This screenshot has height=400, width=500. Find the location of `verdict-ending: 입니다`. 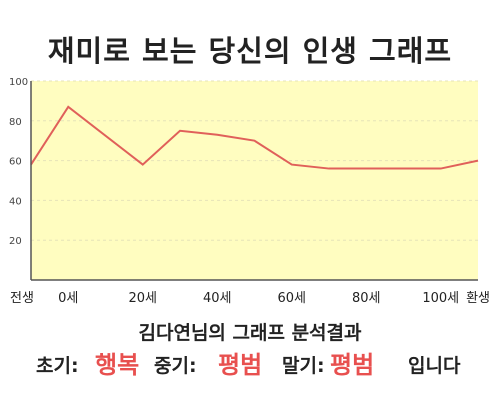

verdict-ending: 입니다 is located at coordinates (434, 366).